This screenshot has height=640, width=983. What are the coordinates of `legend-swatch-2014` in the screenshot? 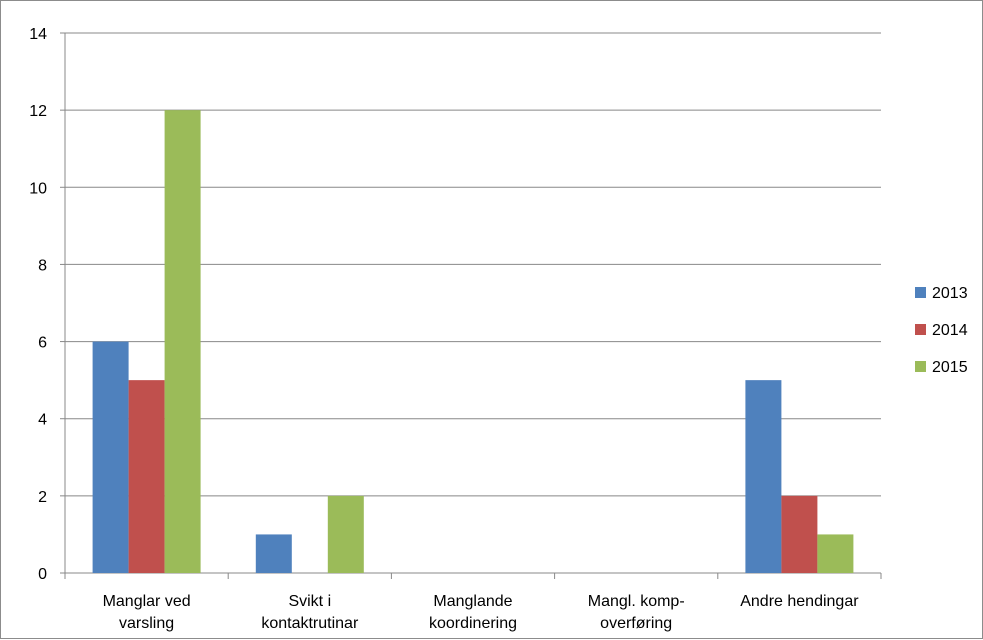 It's located at (920, 329).